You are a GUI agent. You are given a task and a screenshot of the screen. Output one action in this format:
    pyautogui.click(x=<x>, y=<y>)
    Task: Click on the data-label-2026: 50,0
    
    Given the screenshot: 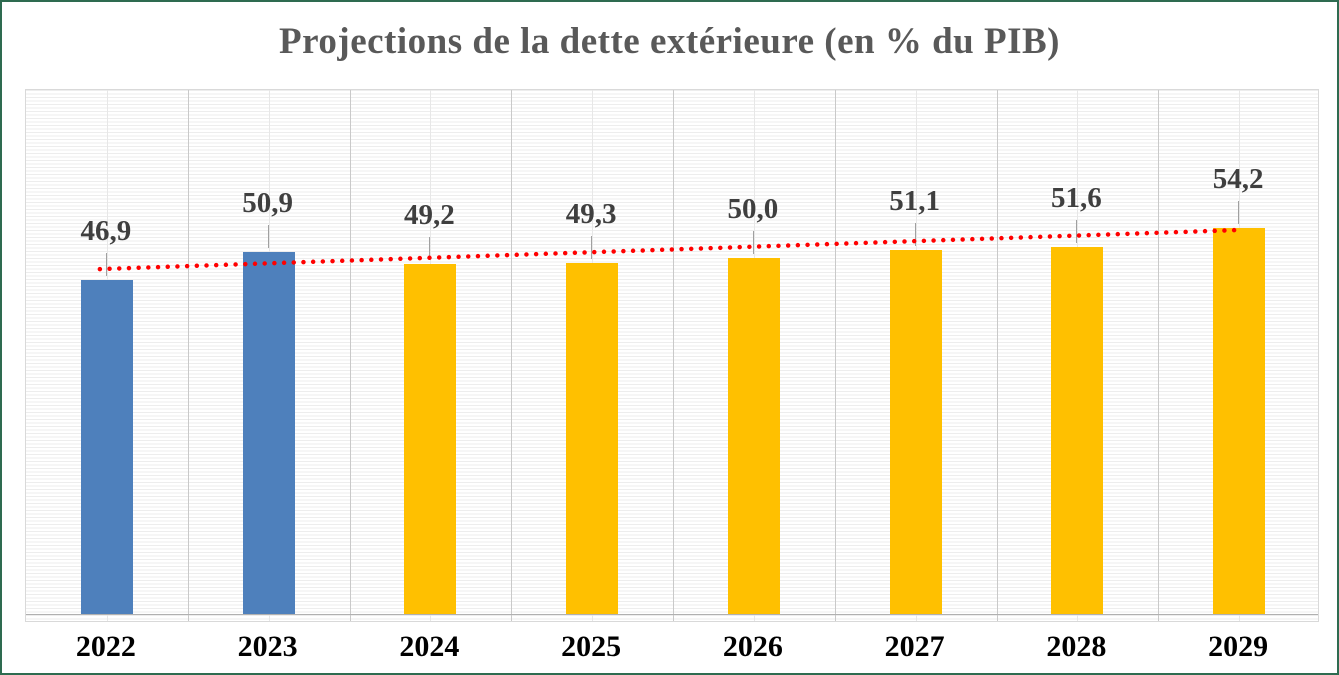 What is the action you would take?
    pyautogui.click(x=753, y=209)
    